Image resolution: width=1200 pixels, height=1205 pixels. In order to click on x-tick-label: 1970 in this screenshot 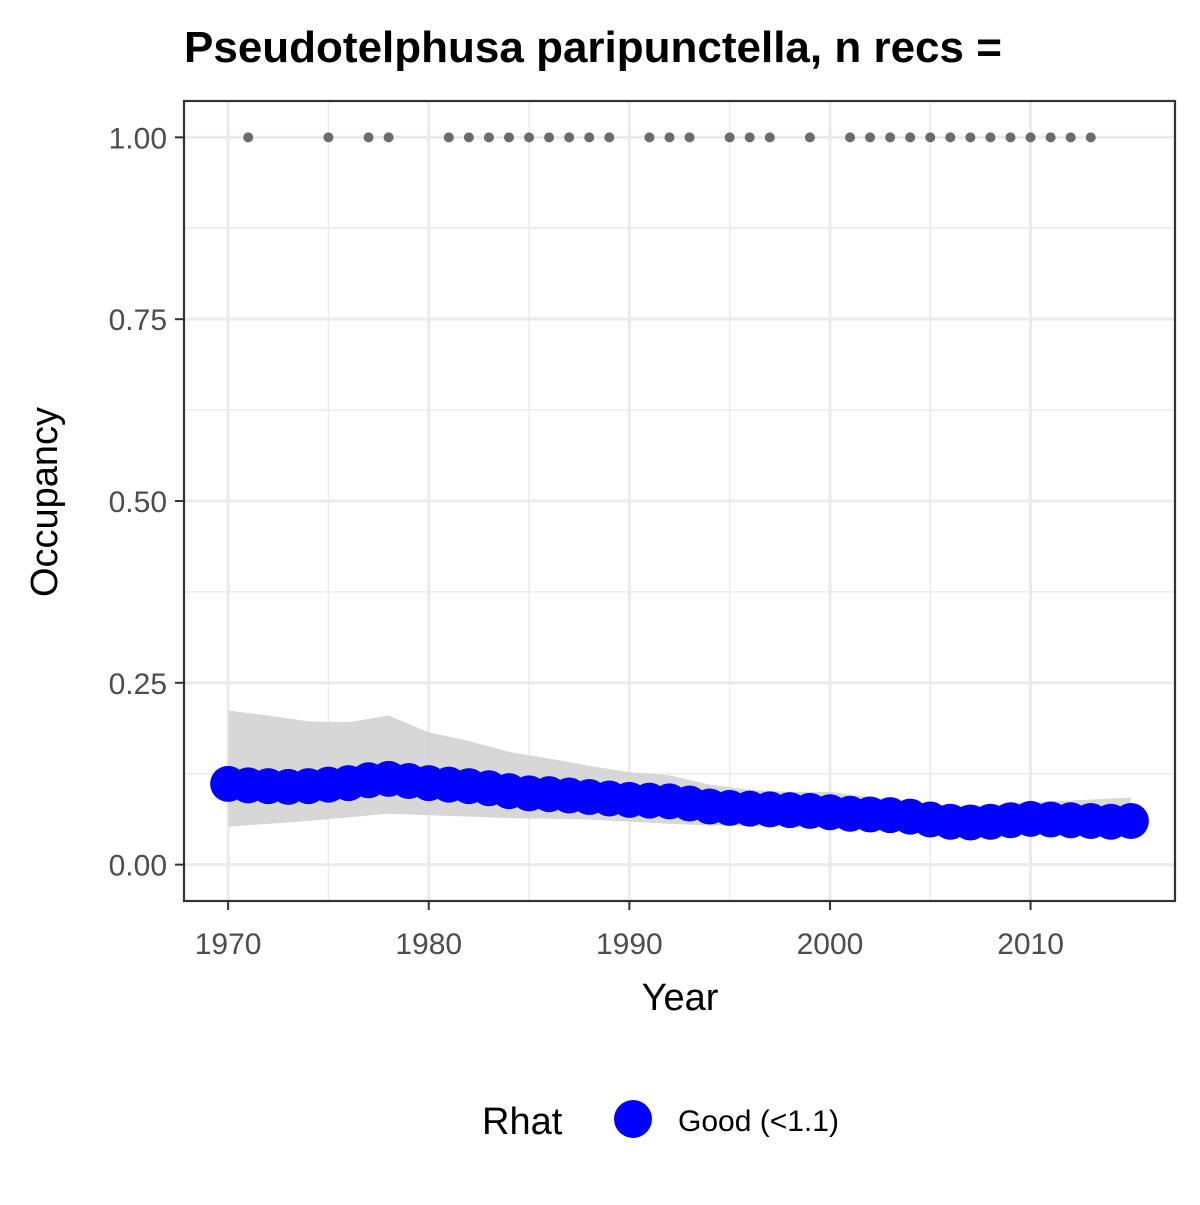, I will do `click(228, 944)`.